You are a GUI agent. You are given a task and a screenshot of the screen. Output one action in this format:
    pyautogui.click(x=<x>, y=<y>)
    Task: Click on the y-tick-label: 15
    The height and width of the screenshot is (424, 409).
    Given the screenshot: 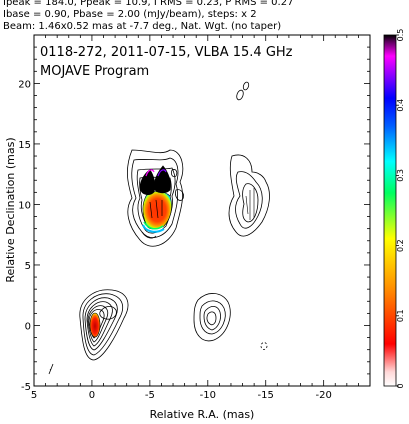 What is the action you would take?
    pyautogui.click(x=24, y=145)
    